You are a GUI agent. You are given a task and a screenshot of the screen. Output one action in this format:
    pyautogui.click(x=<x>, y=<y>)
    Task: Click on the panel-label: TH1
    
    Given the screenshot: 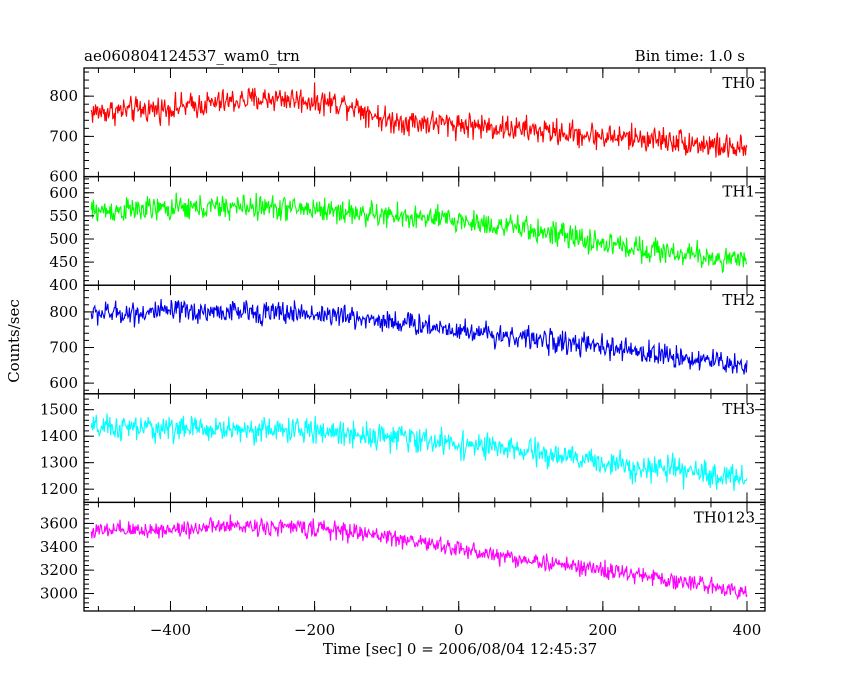 What is the action you would take?
    pyautogui.click(x=738, y=192)
    